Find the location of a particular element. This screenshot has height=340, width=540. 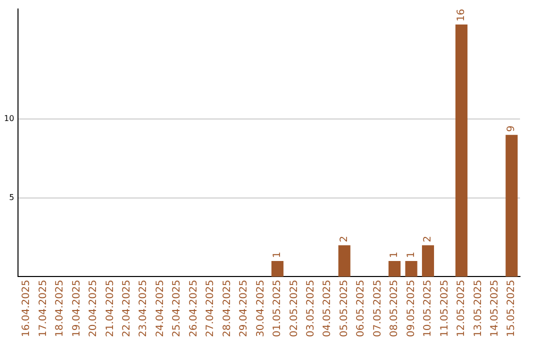

x-tick-label: 23.04.2025 is located at coordinates (144, 309).